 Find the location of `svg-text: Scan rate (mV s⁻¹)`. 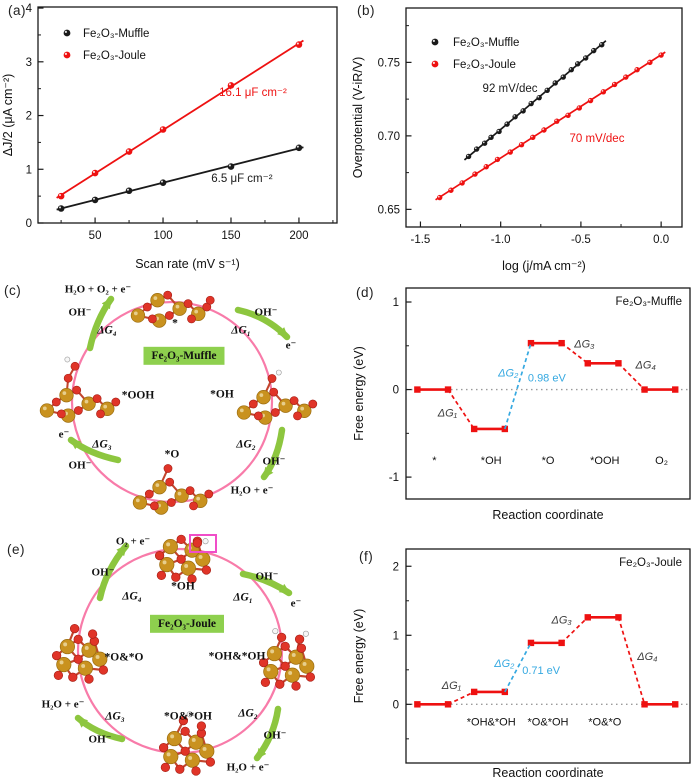

svg-text: Scan rate (mV s⁻¹) is located at coordinates (187, 264).